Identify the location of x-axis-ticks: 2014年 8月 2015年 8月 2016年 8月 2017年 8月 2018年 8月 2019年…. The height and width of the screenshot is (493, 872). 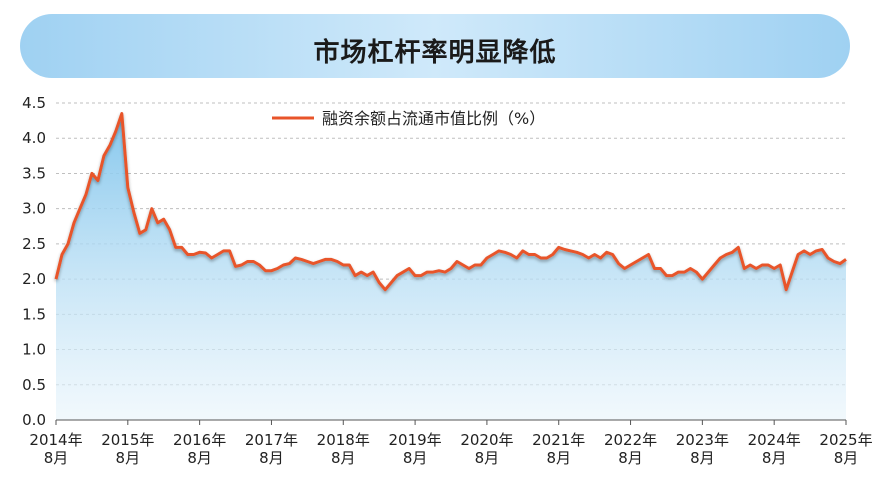
(450, 443).